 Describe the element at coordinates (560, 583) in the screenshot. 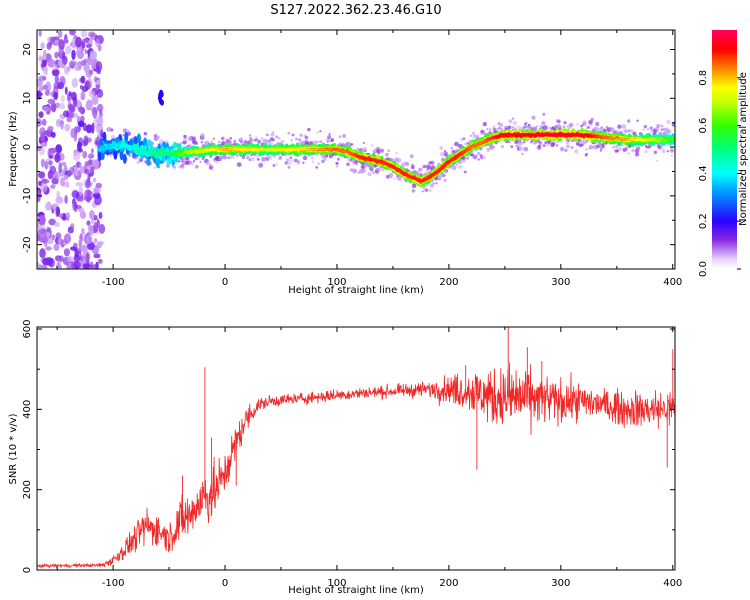

I see `x-tick-label: 300` at that location.